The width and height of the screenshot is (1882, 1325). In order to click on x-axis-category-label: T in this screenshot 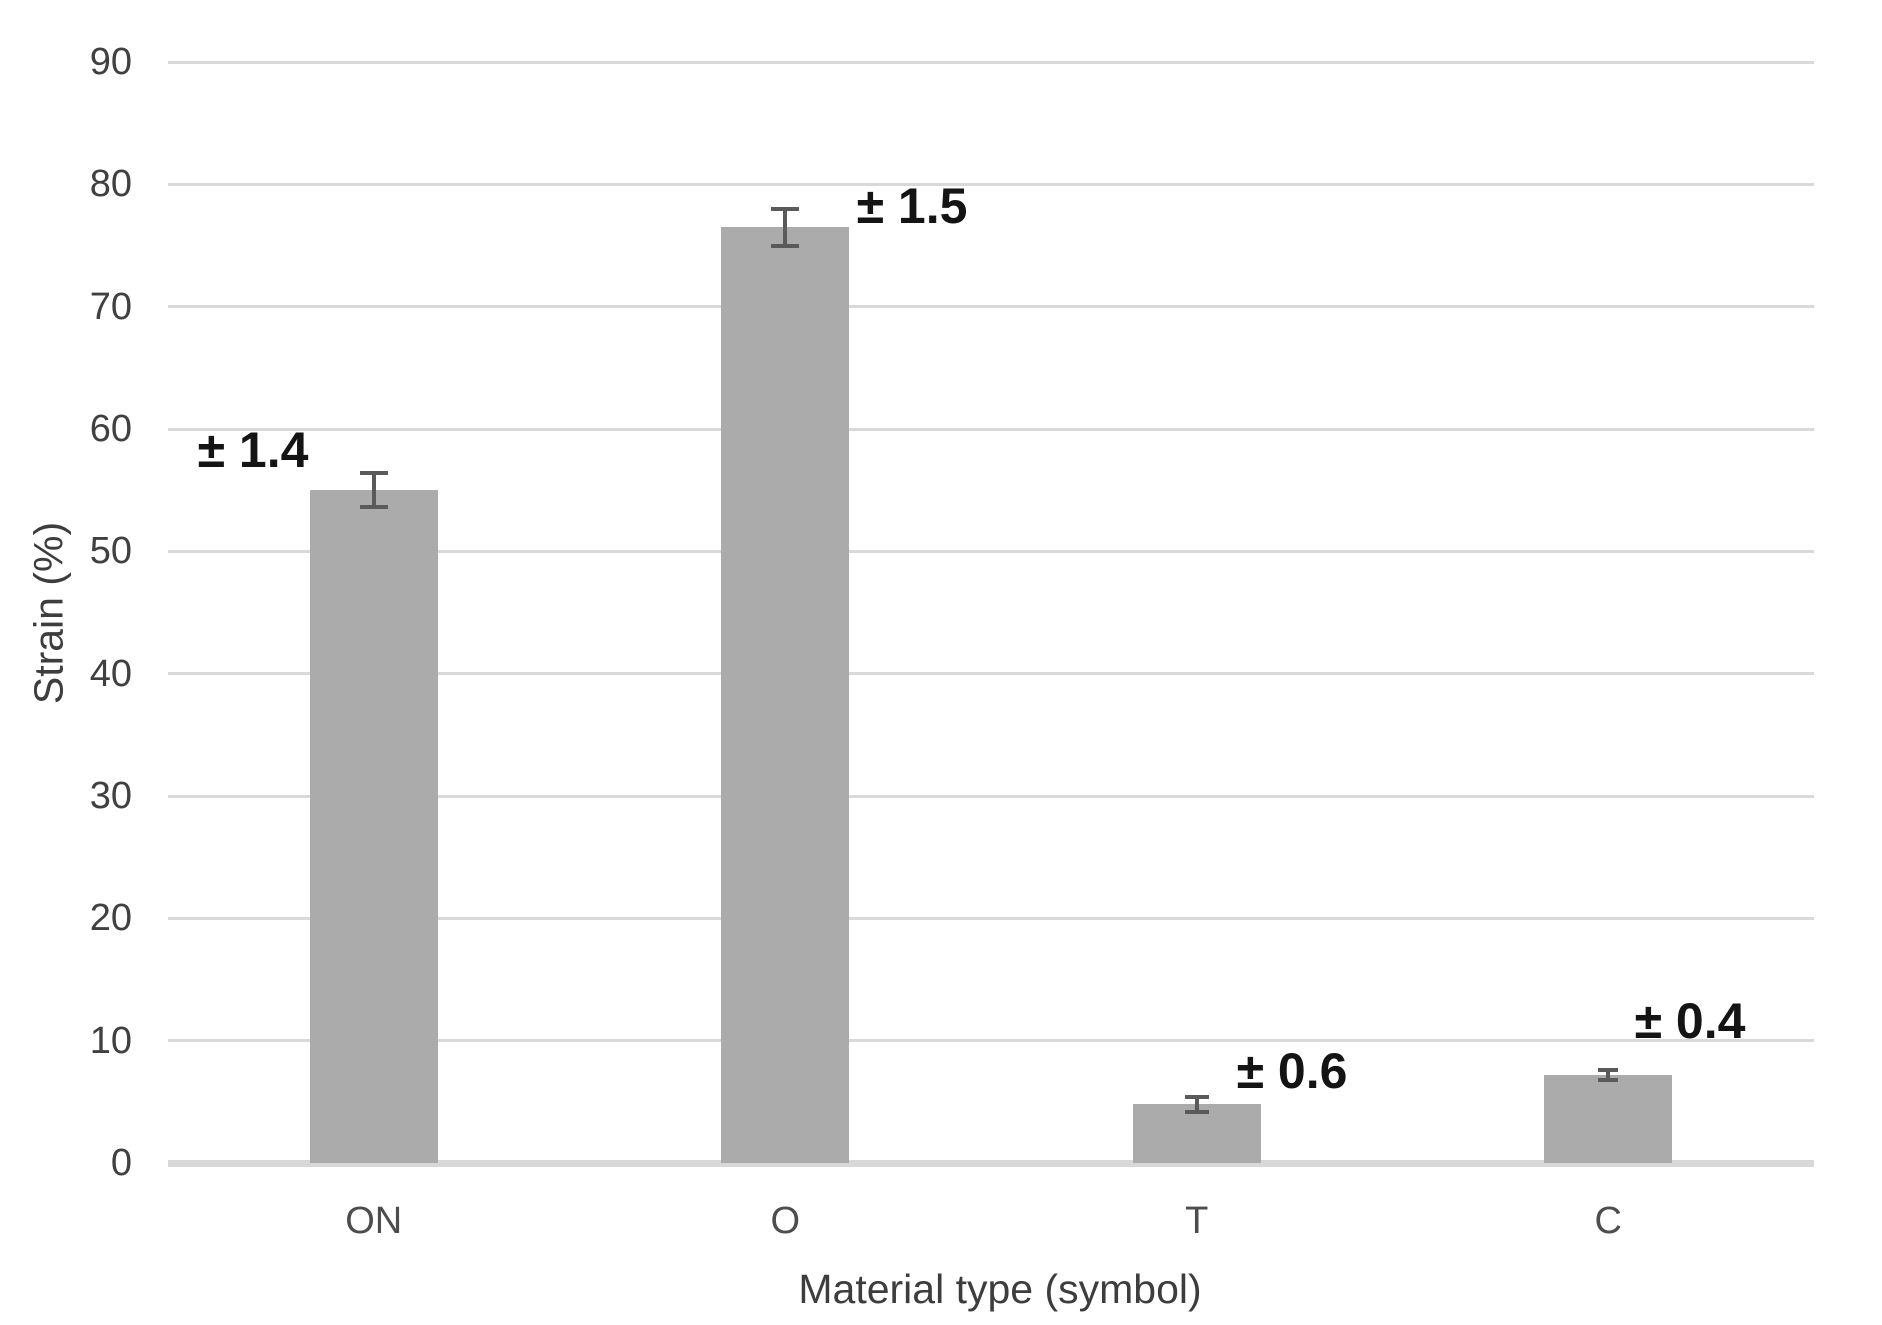, I will do `click(1197, 1221)`.